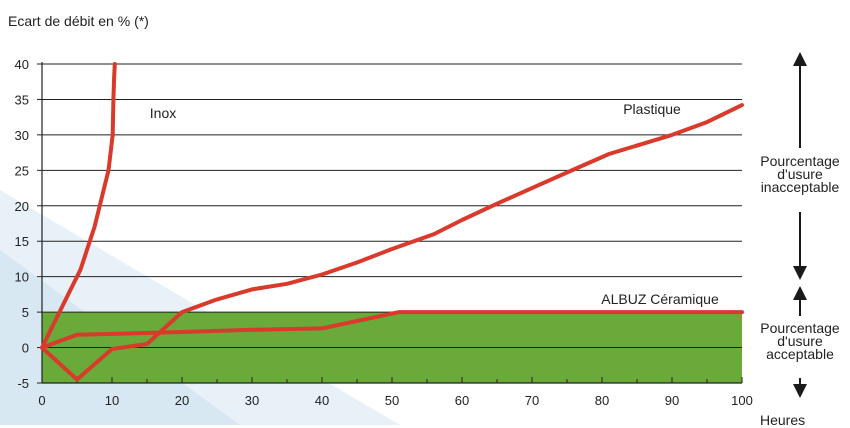  I want to click on acceptable-line-3: acceptable, so click(800, 354).